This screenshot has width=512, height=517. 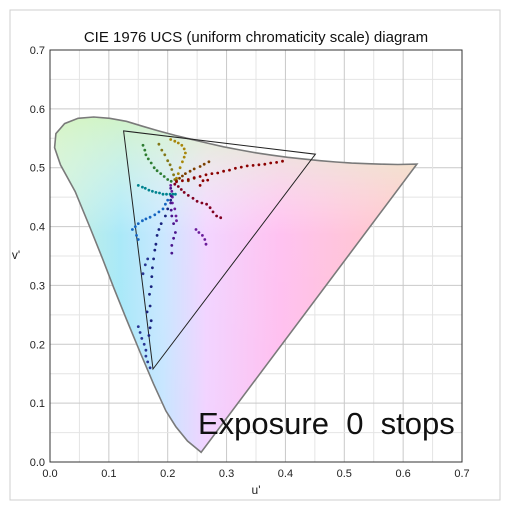 What do you see at coordinates (207, 254) in the screenshot?
I see `data-points-layer` at bounding box center [207, 254].